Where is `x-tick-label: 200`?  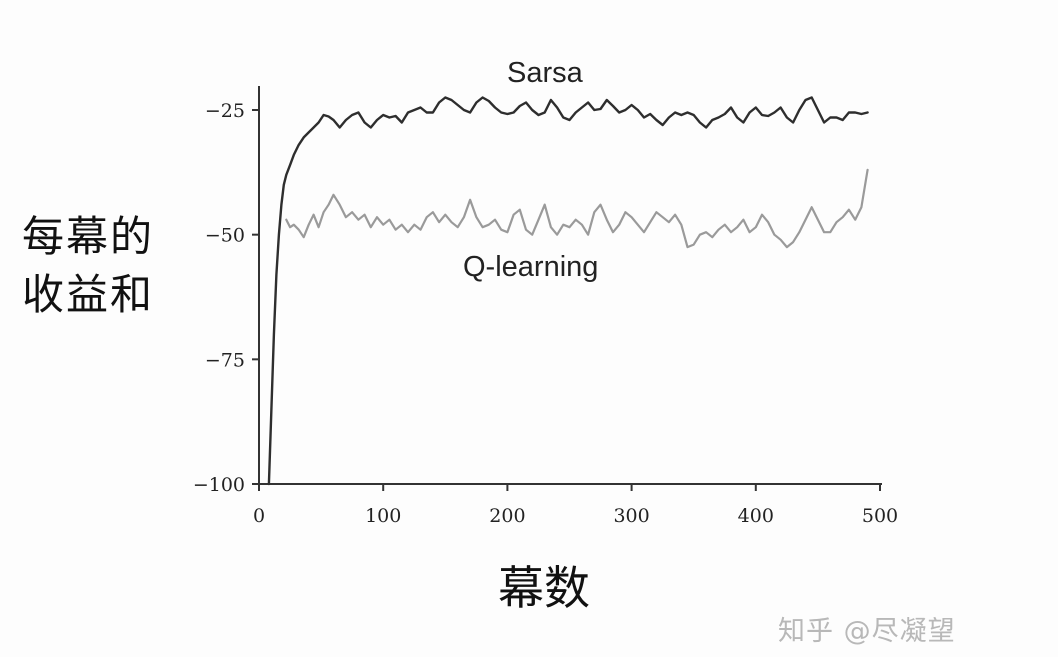
x-tick-label: 200 is located at coordinates (507, 516).